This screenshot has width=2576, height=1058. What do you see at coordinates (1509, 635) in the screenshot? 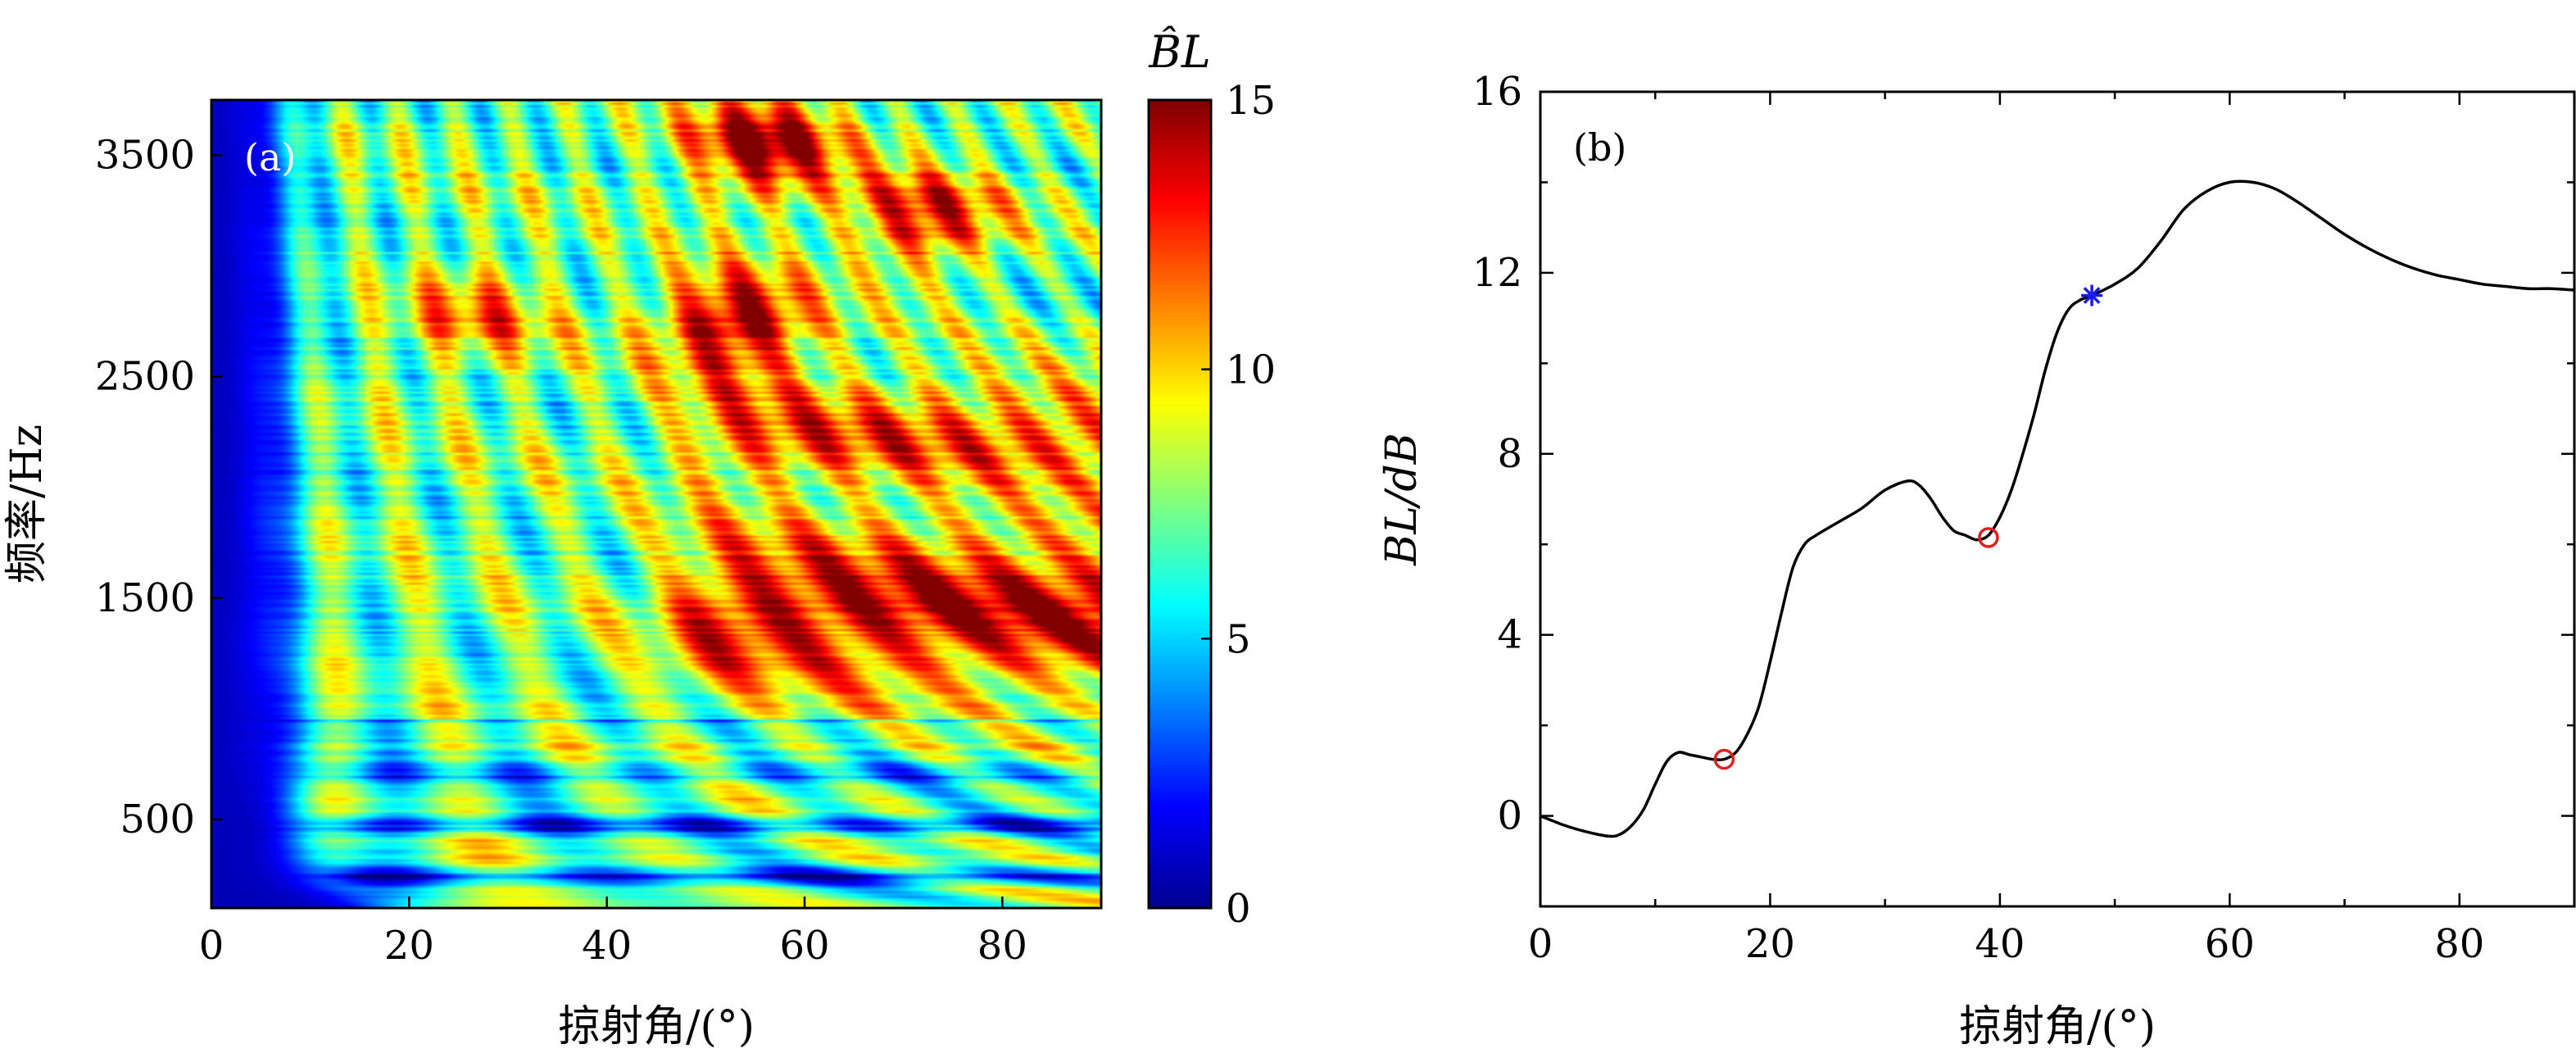
I see `line-y-tick-label: 4` at bounding box center [1509, 635].